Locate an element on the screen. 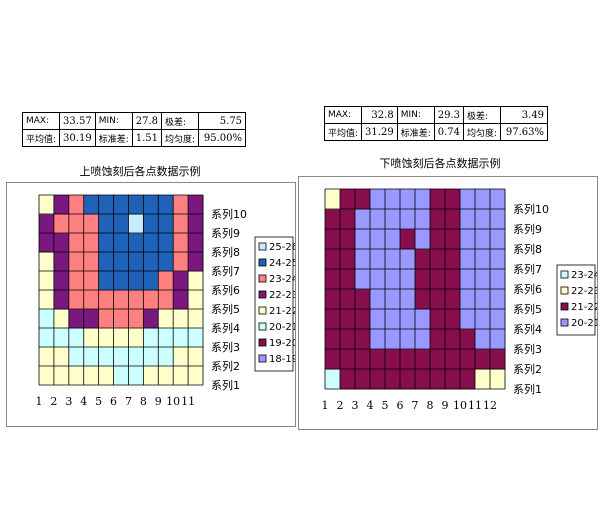 This screenshot has width=600, height=520. x-tick-label: 11 is located at coordinates (475, 405).